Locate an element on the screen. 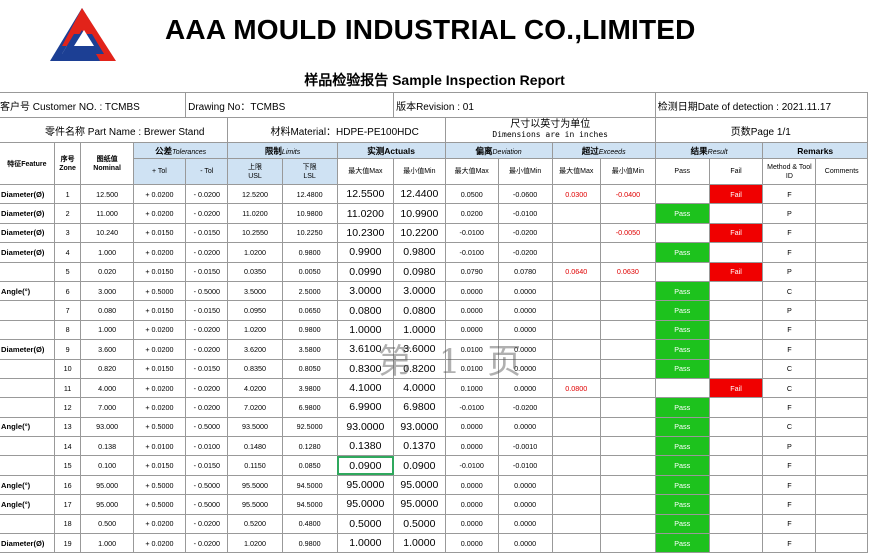 The width and height of the screenshot is (869, 553). usl-cell: 0.0350 is located at coordinates (255, 271).